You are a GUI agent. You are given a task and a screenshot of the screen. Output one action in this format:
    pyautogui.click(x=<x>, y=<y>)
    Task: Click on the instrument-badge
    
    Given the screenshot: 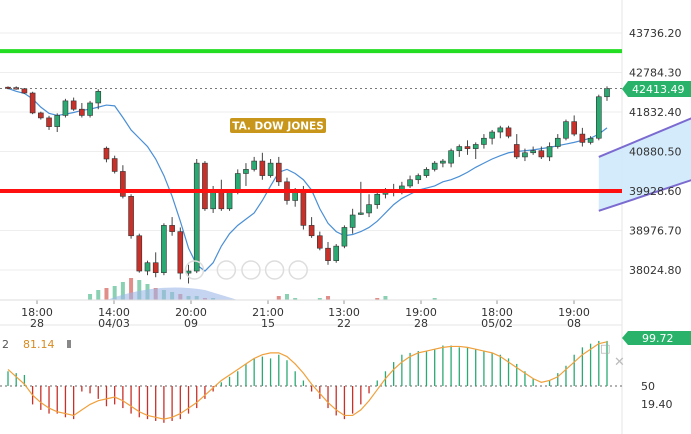 What is the action you would take?
    pyautogui.click(x=278, y=125)
    